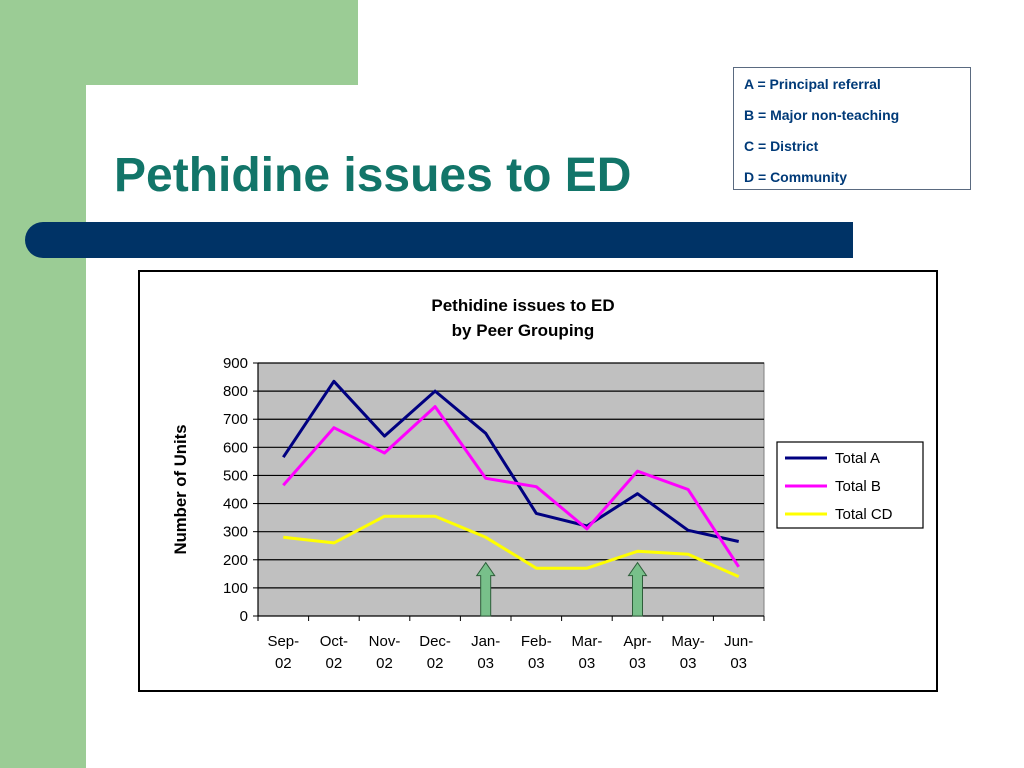  What do you see at coordinates (439, 240) in the screenshot?
I see `title-underline-bar` at bounding box center [439, 240].